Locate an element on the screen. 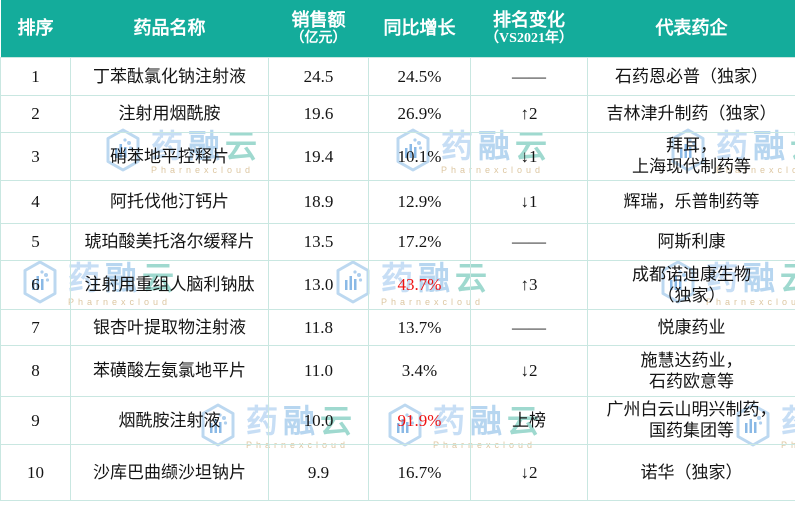  cell-rank-value: 6 is located at coordinates (35, 284).